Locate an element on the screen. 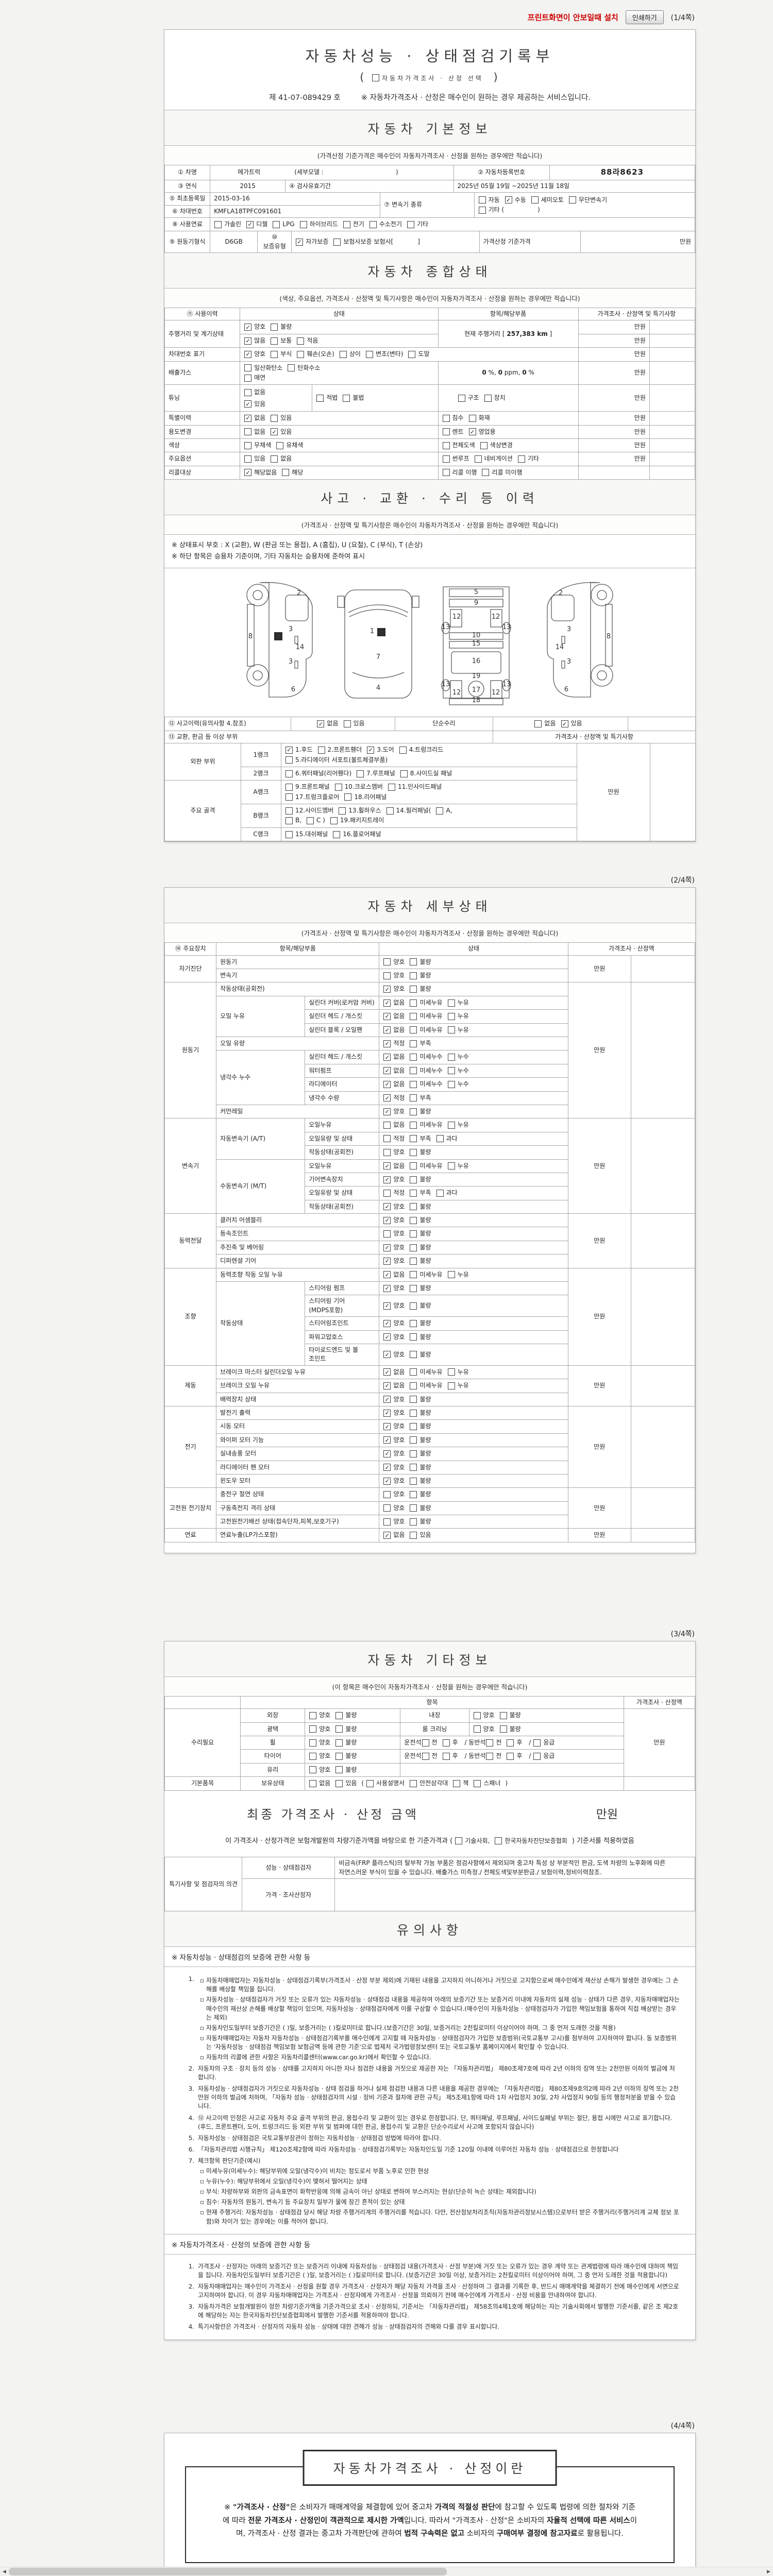 Image resolution: width=773 pixels, height=2576 pixels. checkbox-label: 리콜 미이행 is located at coordinates (507, 472).